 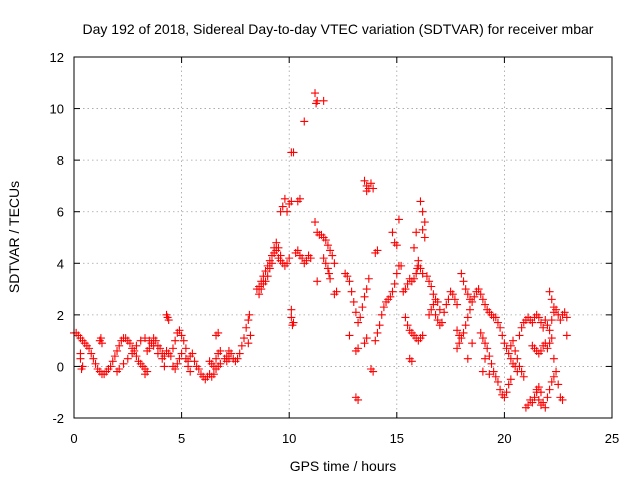 I want to click on x-tick-label: 25, so click(x=612, y=438).